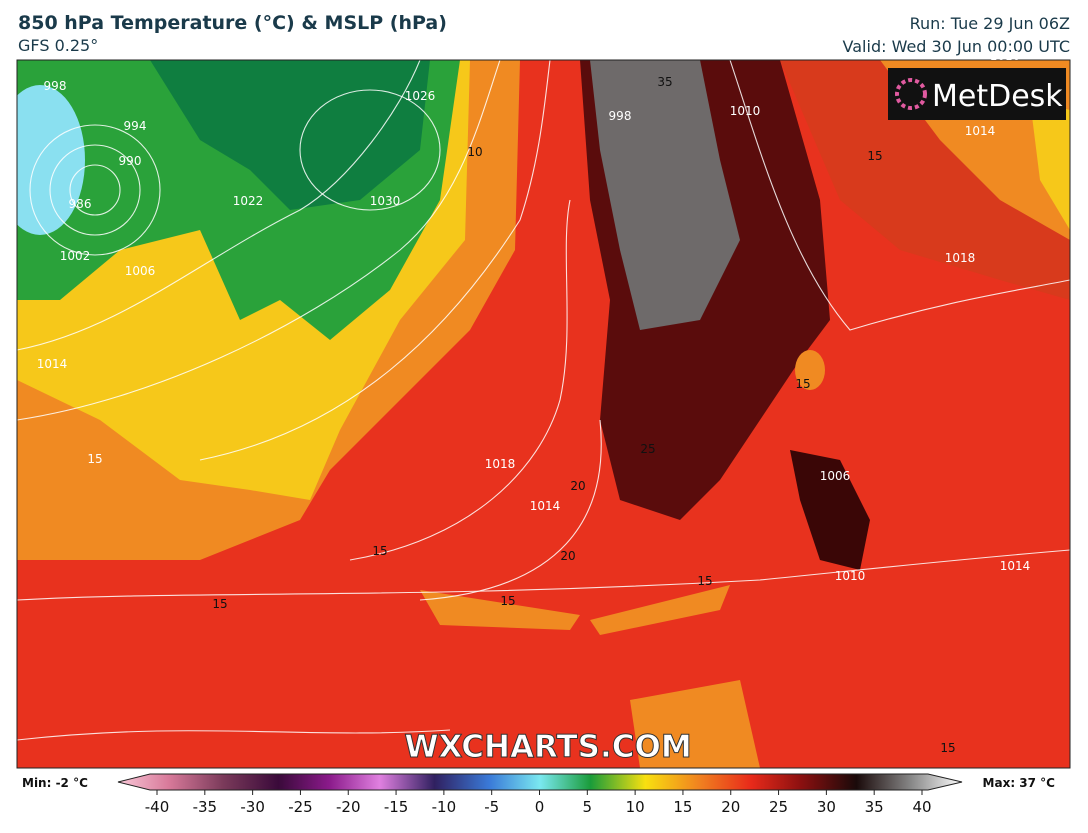 The width and height of the screenshot is (1088, 833). I want to click on contour-label: 35, so click(664, 82).